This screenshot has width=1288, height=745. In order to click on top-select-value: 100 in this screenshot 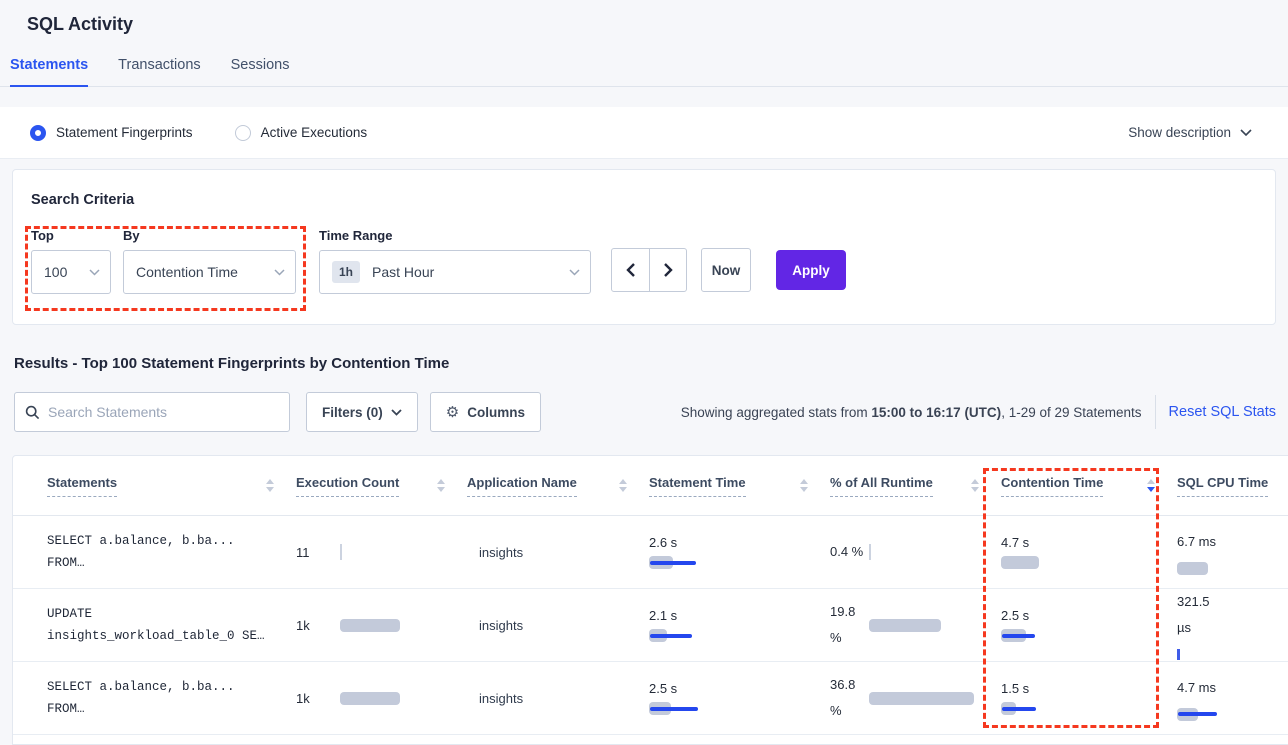, I will do `click(56, 272)`.